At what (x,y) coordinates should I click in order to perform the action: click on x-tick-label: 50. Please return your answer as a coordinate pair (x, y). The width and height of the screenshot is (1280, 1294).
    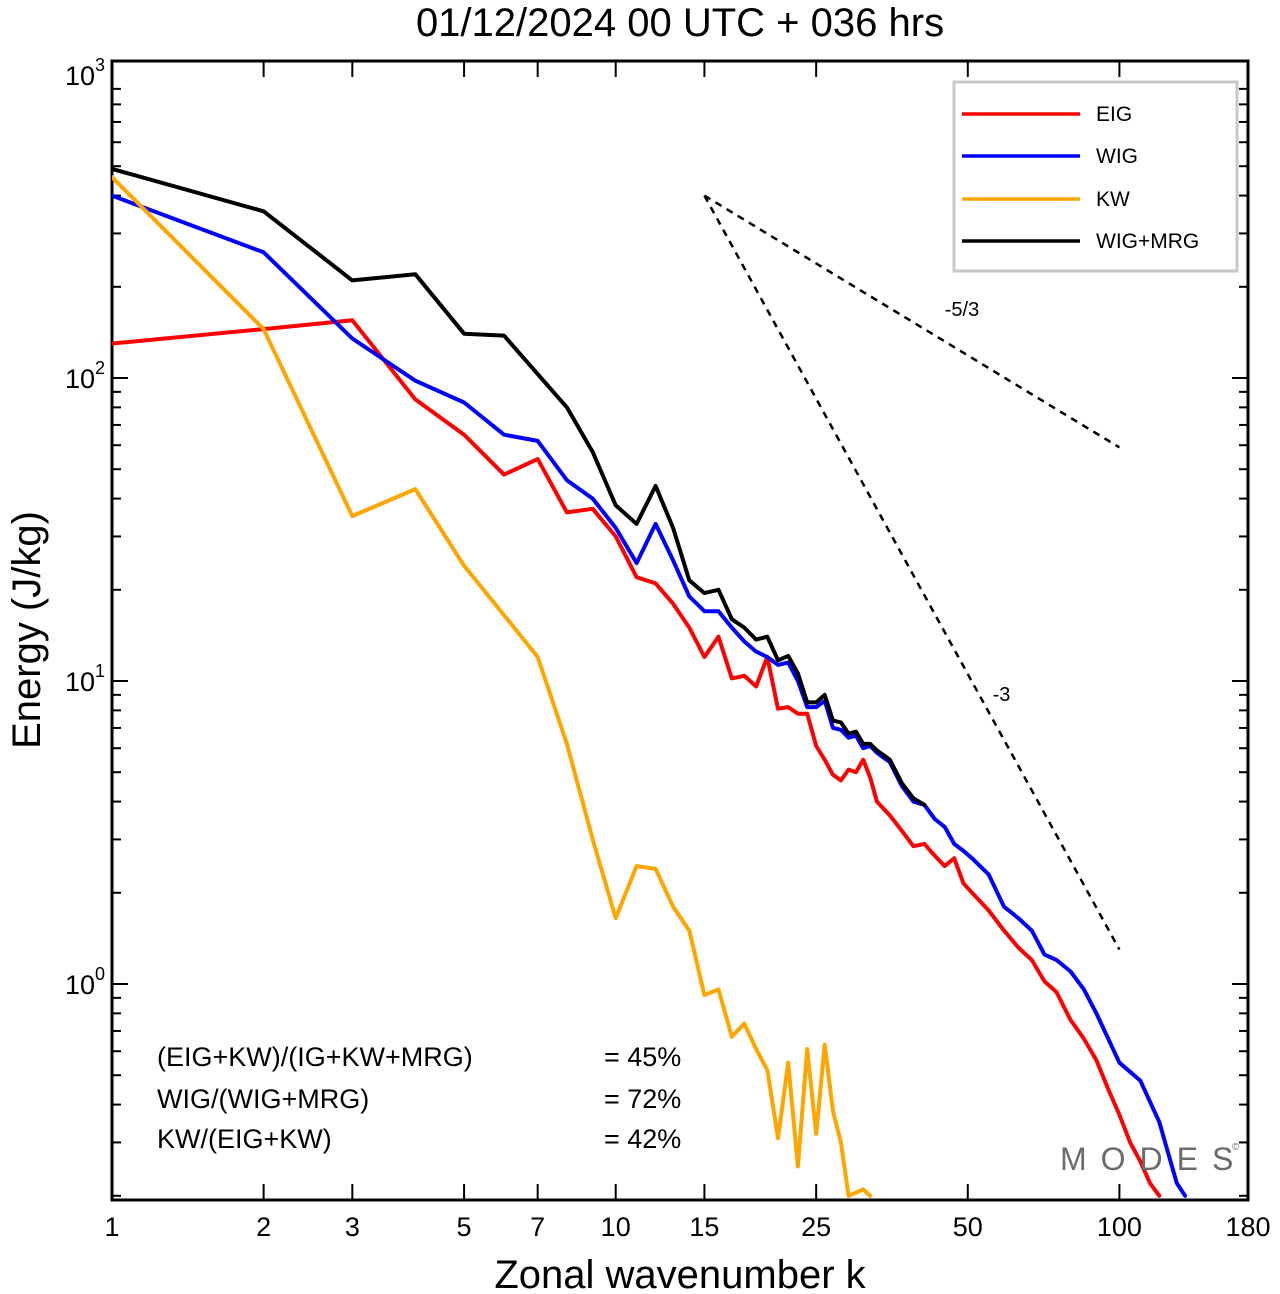
    Looking at the image, I should click on (968, 1227).